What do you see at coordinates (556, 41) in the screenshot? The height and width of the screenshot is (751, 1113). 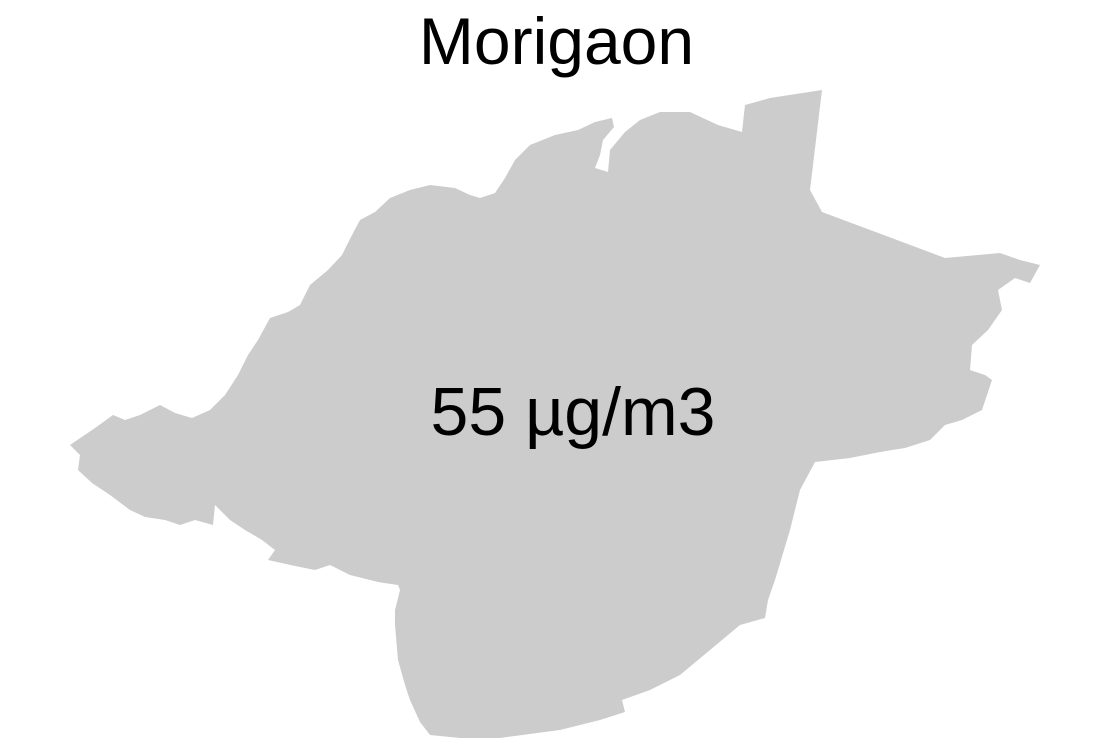 I see `map-title: Morigaon` at bounding box center [556, 41].